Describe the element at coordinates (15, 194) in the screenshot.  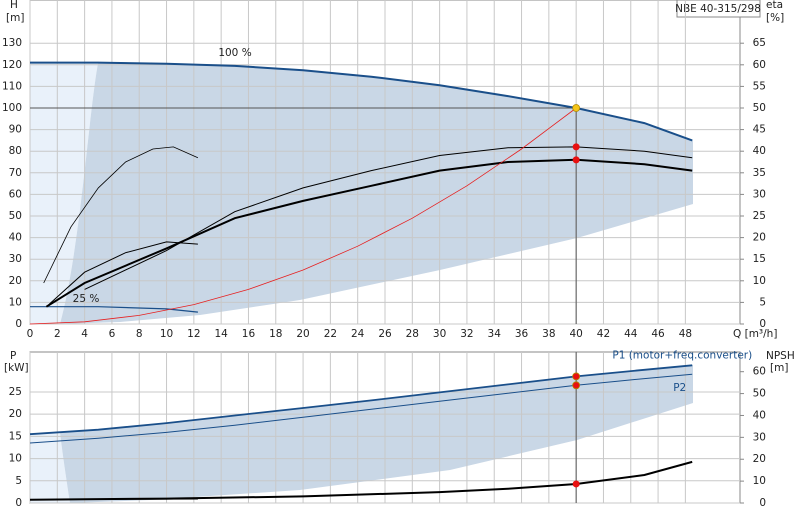
I see `y-tick-label: 60` at that location.